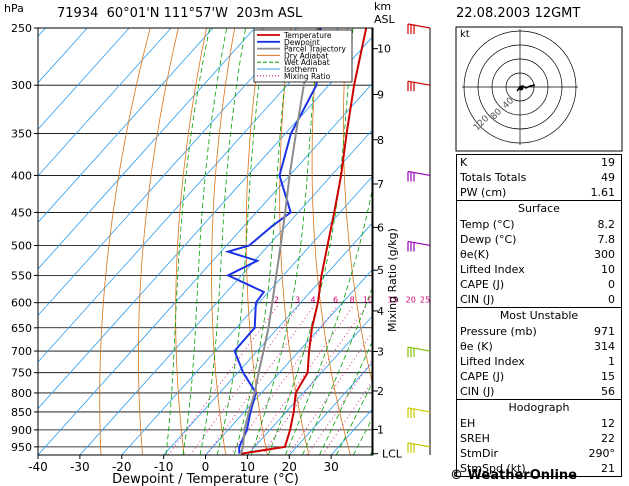 The image size is (629, 486). I want to click on index-value: 19, so click(608, 162).